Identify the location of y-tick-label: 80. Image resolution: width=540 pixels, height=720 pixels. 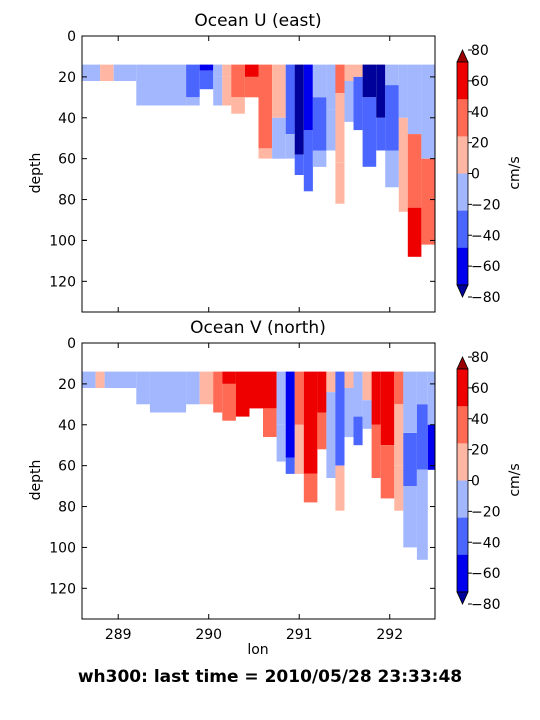
(67, 201).